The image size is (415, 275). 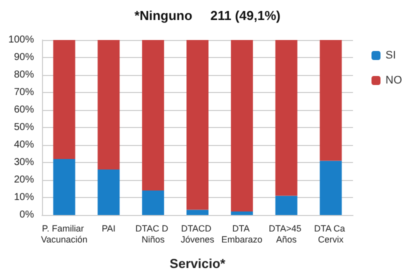 What do you see at coordinates (153, 234) in the screenshot?
I see `x-tick-label: DTAC D Niños` at bounding box center [153, 234].